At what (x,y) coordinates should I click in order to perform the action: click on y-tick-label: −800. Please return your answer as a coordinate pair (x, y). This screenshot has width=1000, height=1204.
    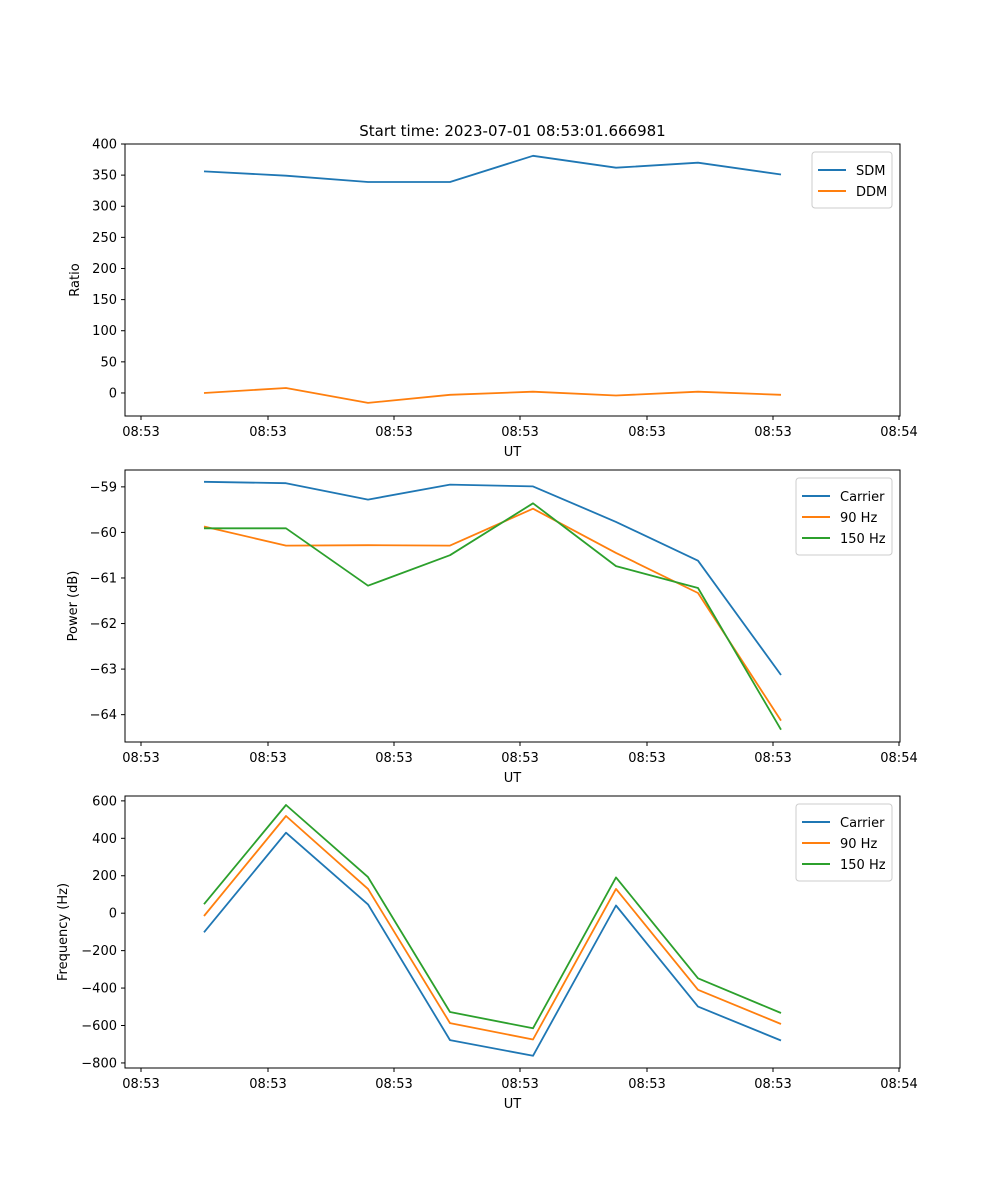
    Looking at the image, I should click on (99, 1063).